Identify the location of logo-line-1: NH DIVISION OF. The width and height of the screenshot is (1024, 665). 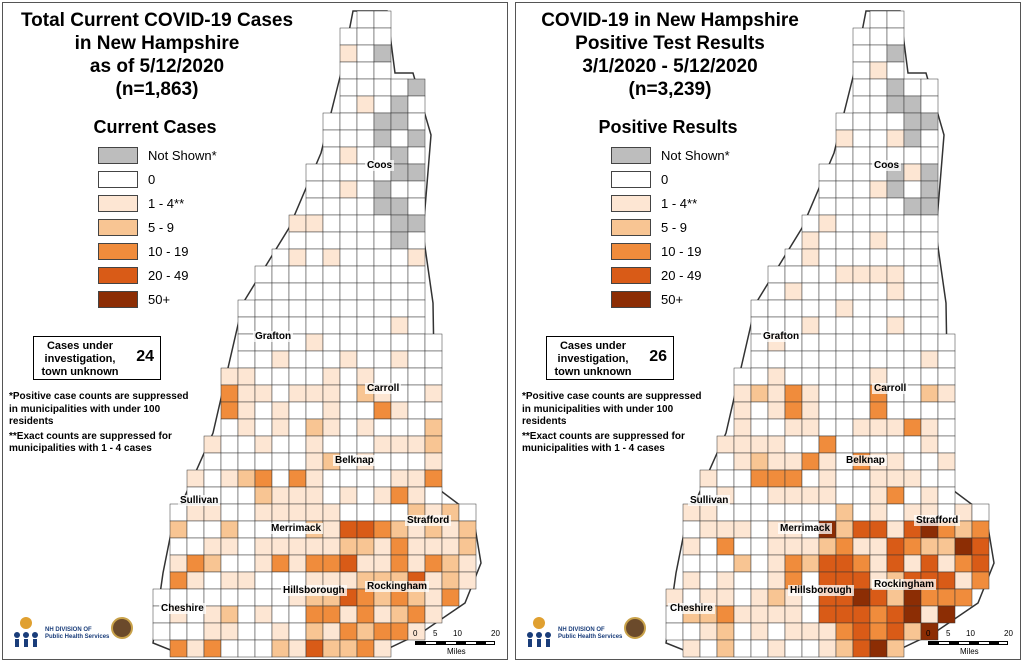
(581, 630).